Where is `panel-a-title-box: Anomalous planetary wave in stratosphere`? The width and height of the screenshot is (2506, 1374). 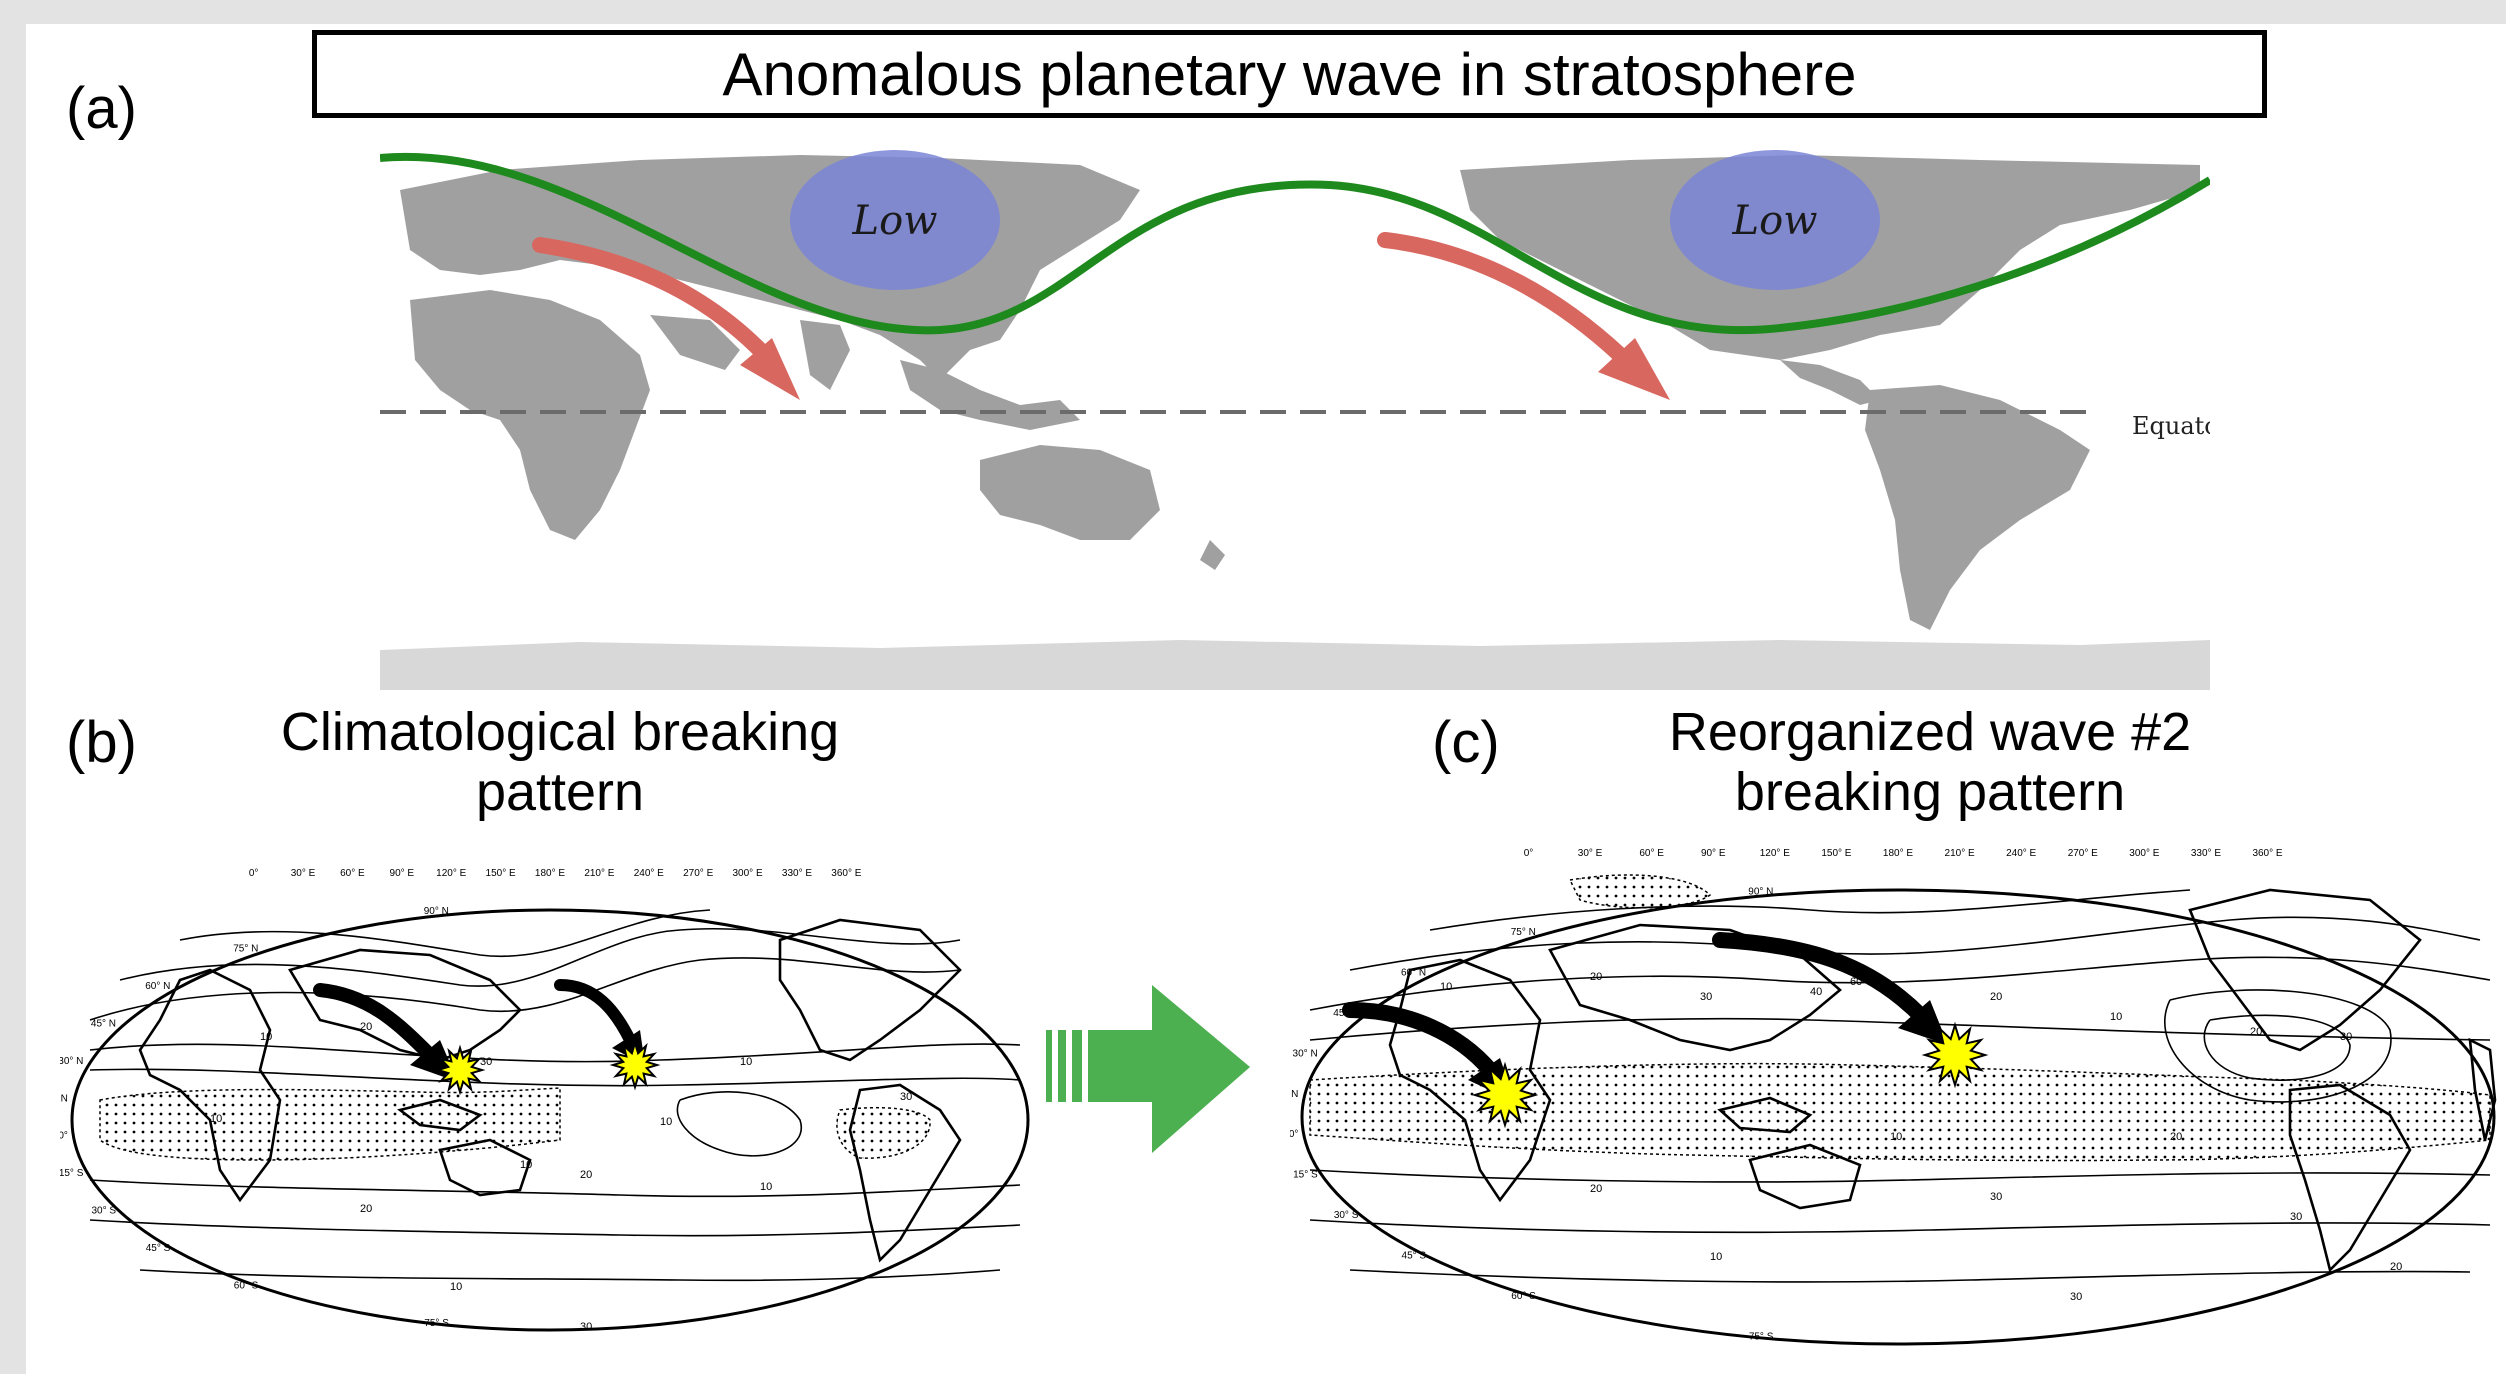
panel-a-title-box: Anomalous planetary wave in stratosphere is located at coordinates (1289, 74).